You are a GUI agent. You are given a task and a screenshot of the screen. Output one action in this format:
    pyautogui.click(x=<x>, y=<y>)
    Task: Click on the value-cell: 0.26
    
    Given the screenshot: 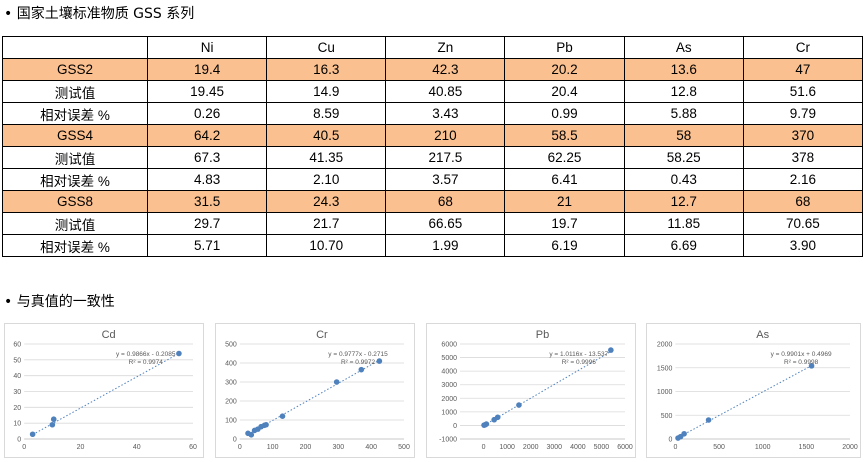 What is the action you would take?
    pyautogui.click(x=207, y=113)
    